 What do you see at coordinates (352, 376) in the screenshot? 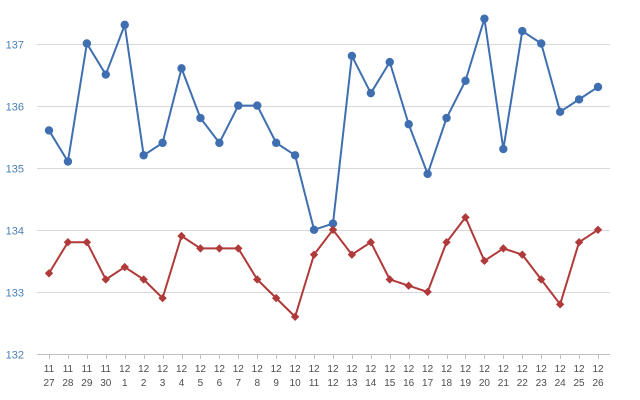
I see `x-tick-label: 12 13` at bounding box center [352, 376].